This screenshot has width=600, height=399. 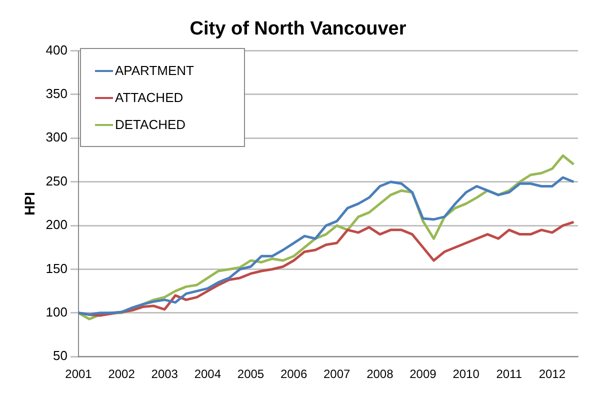 What do you see at coordinates (466, 374) in the screenshot?
I see `x-tick-label: 2010` at bounding box center [466, 374].